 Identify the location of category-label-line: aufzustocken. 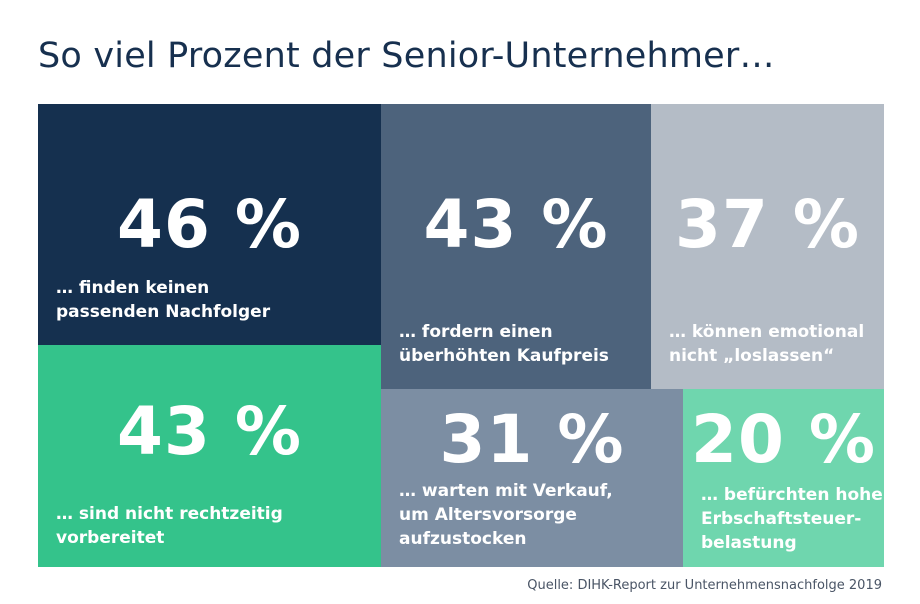
(463, 539).